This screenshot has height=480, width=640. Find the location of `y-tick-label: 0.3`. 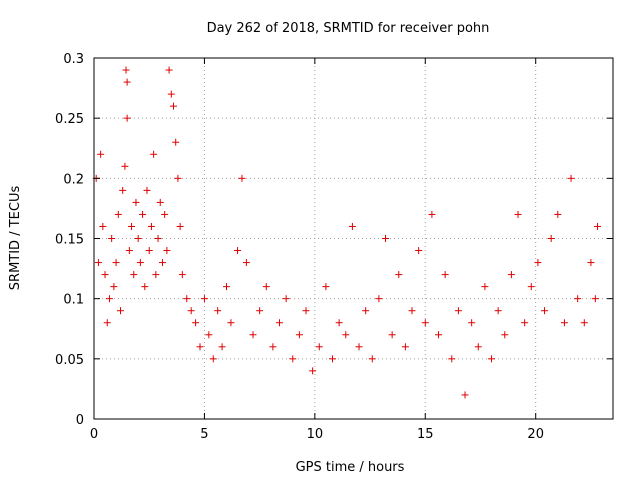

y-tick-label: 0.3 is located at coordinates (73, 59).